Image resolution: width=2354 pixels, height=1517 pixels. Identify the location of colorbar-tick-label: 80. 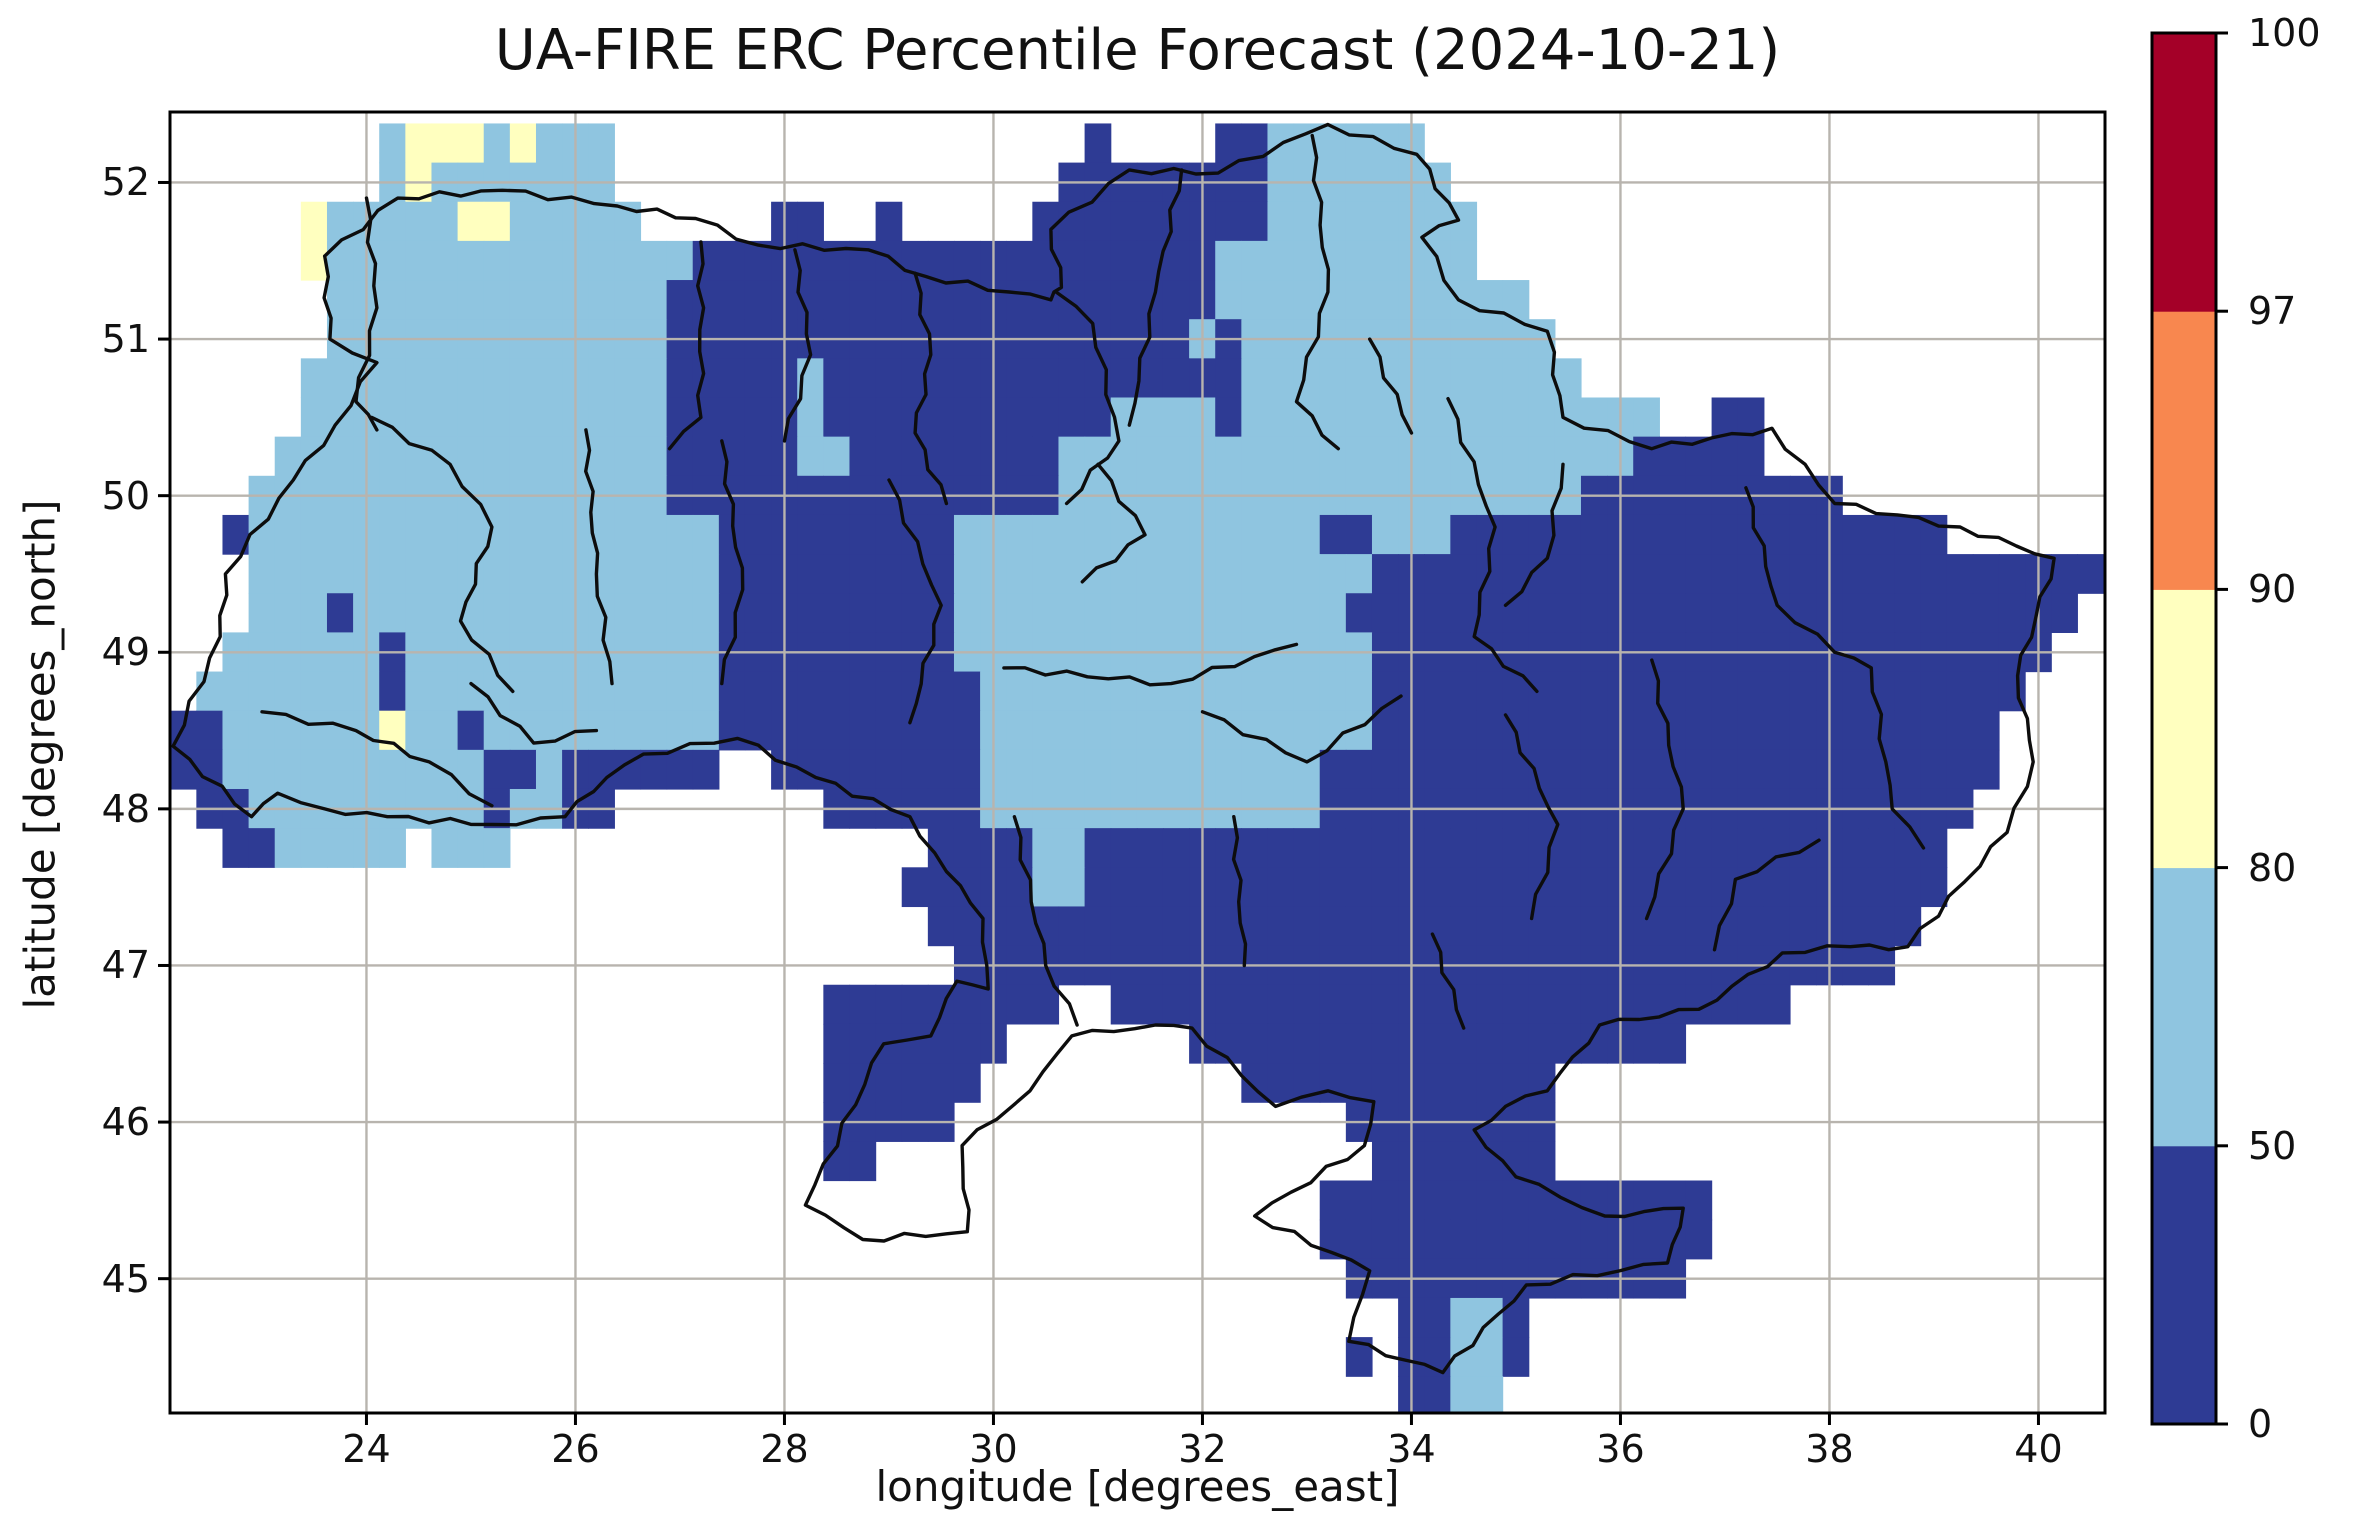
(2272, 867).